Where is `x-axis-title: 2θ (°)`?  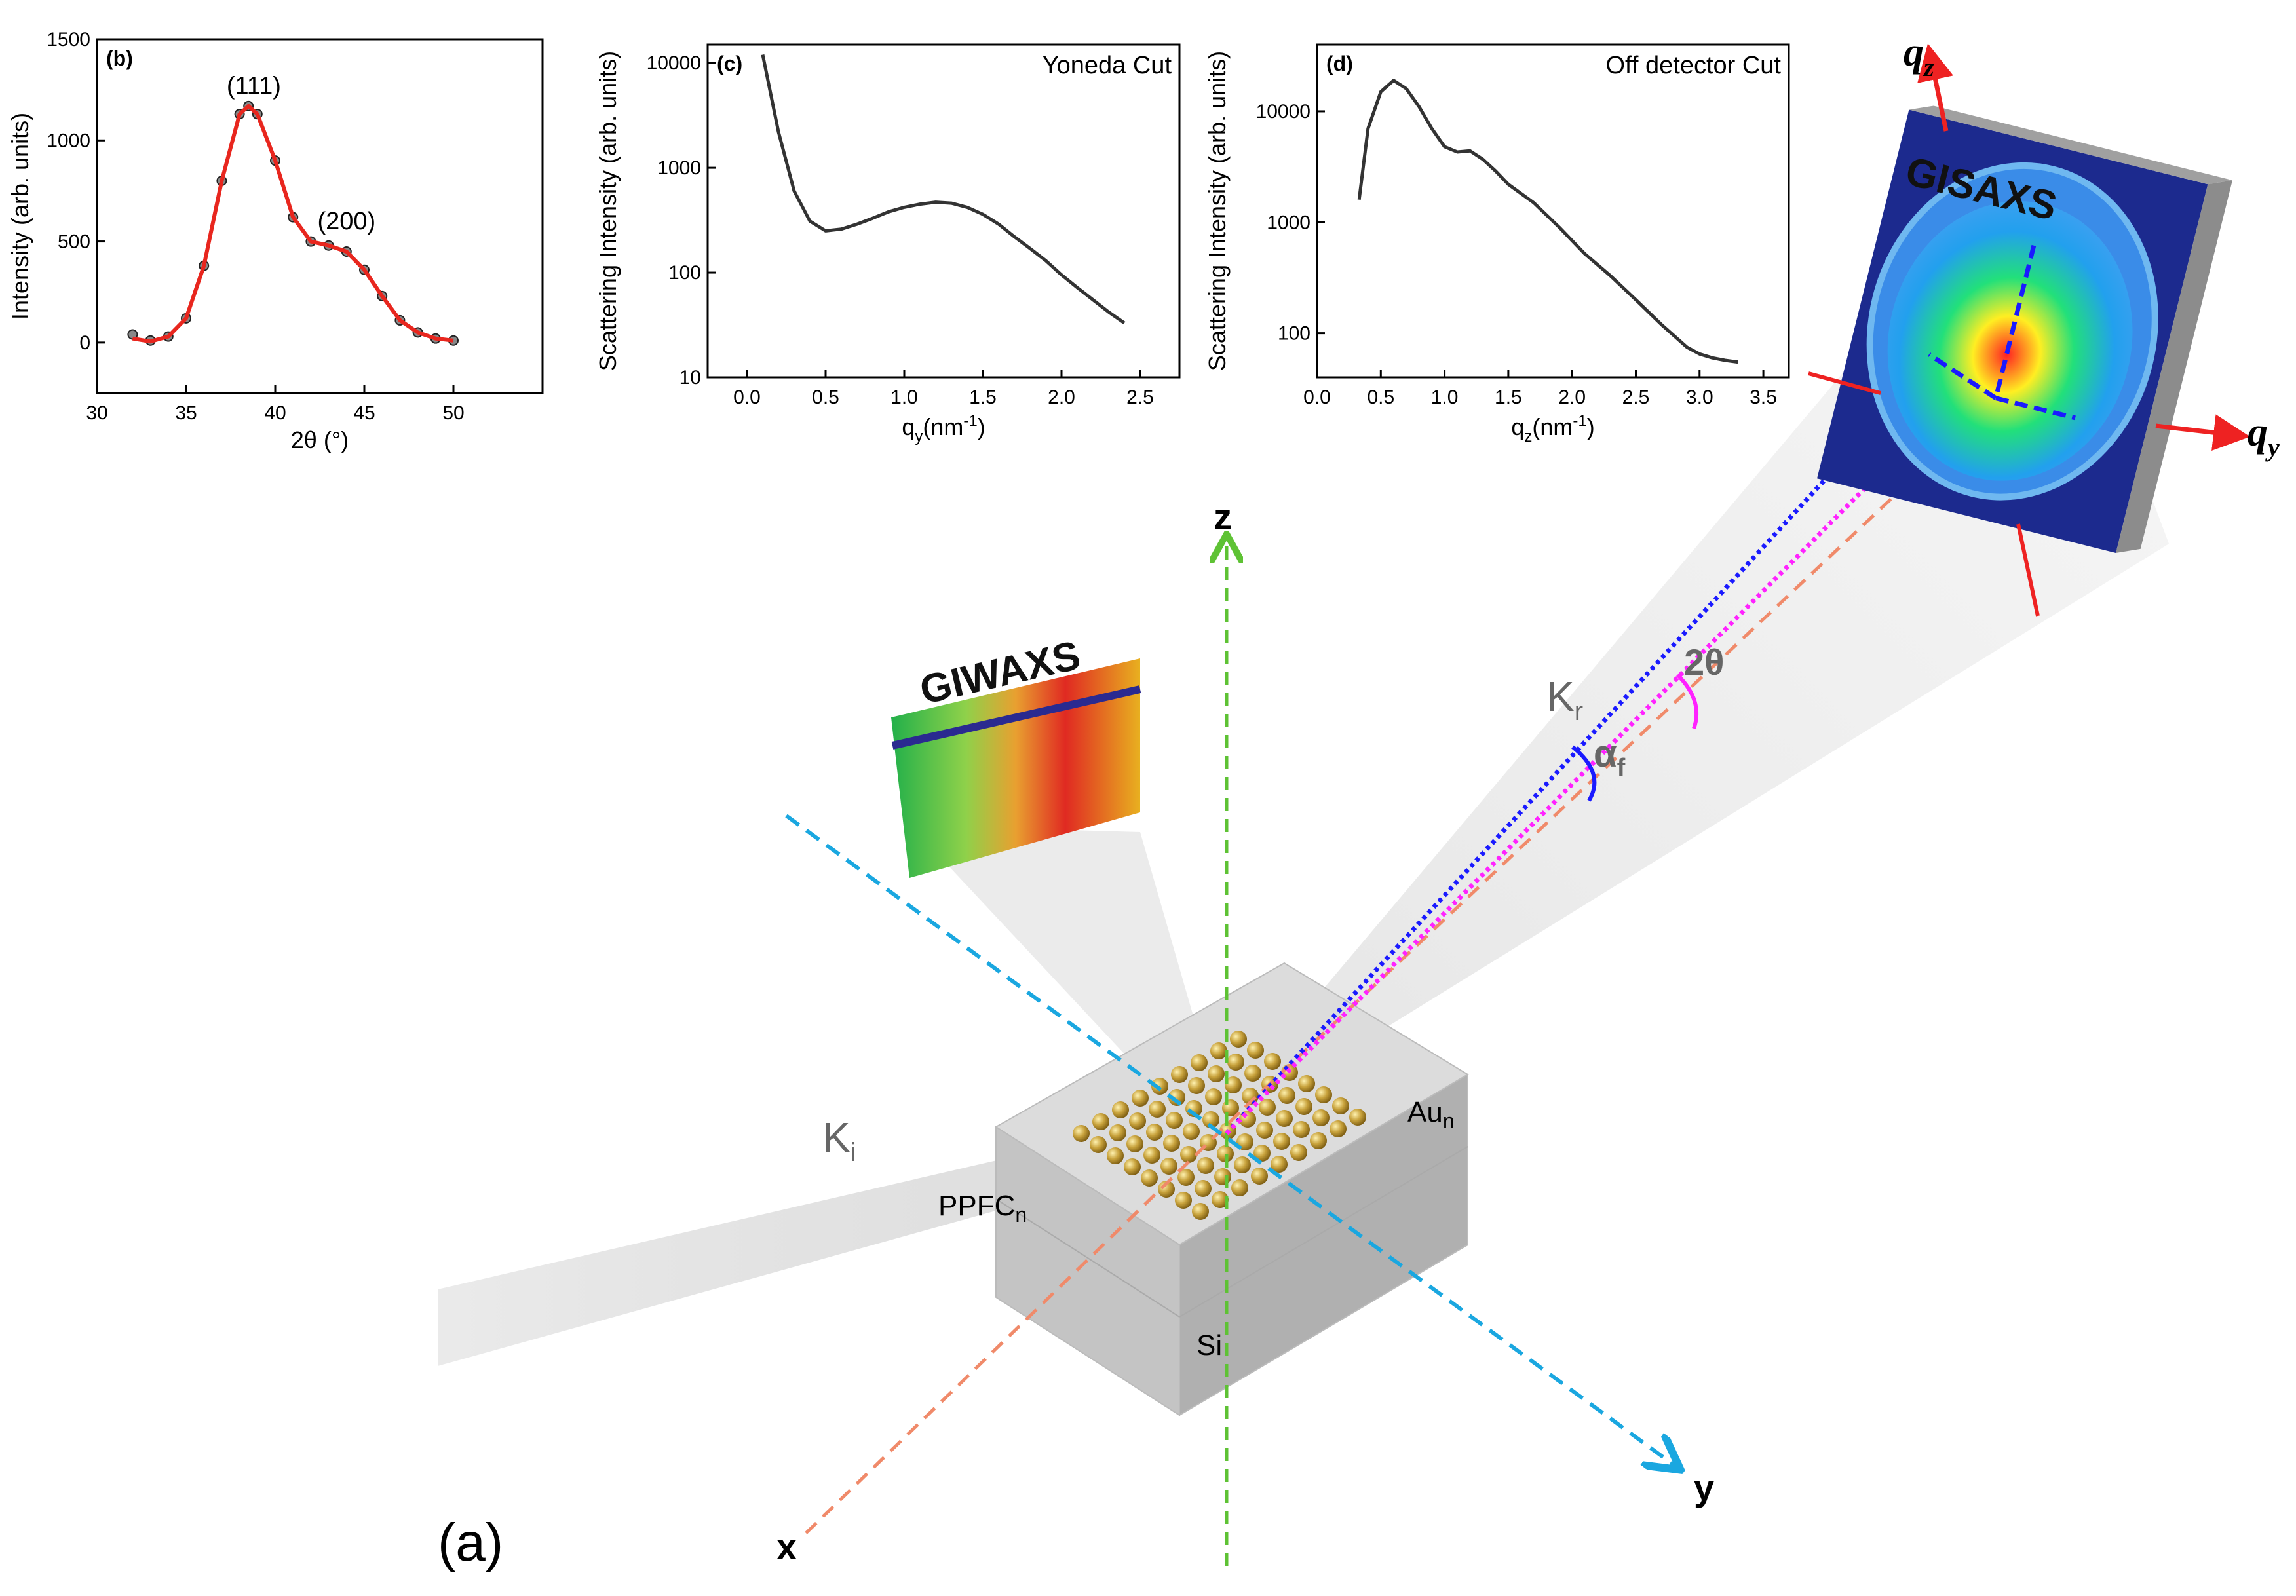
x-axis-title: 2θ (°) is located at coordinates (320, 440).